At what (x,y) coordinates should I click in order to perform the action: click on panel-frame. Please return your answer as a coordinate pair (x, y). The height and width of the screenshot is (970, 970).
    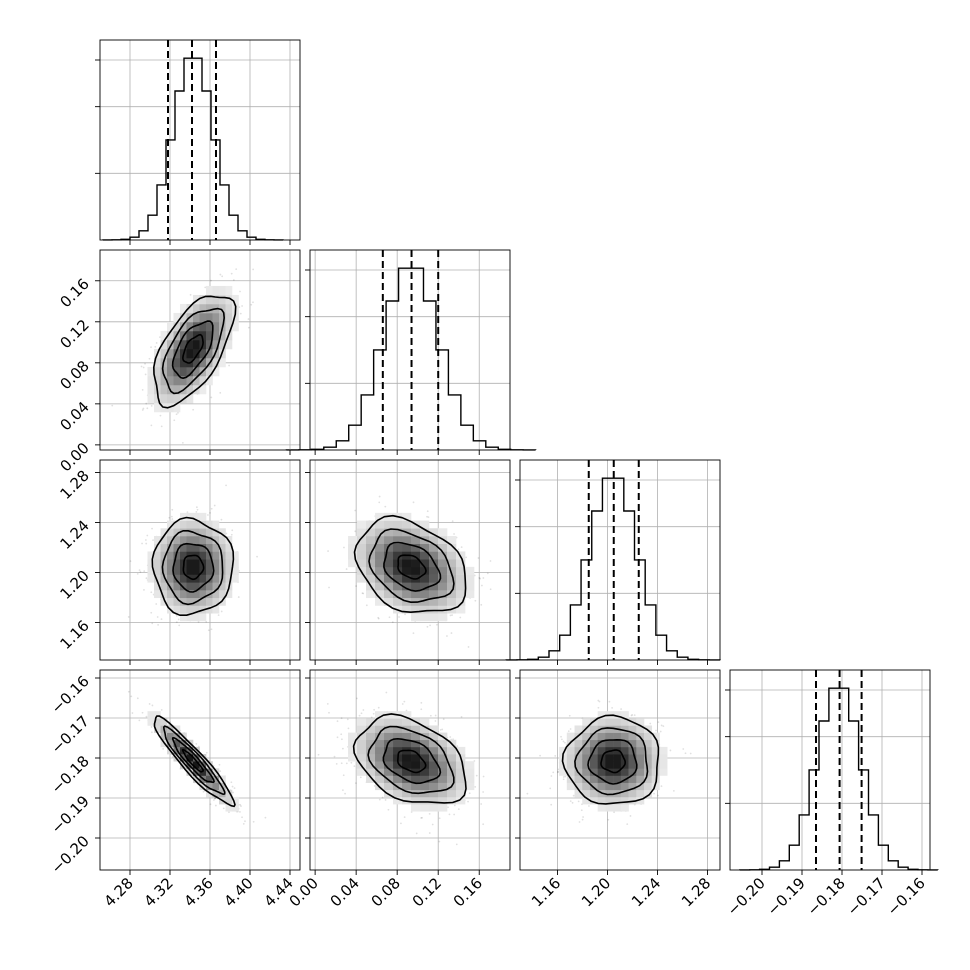
    Looking at the image, I should click on (620, 560).